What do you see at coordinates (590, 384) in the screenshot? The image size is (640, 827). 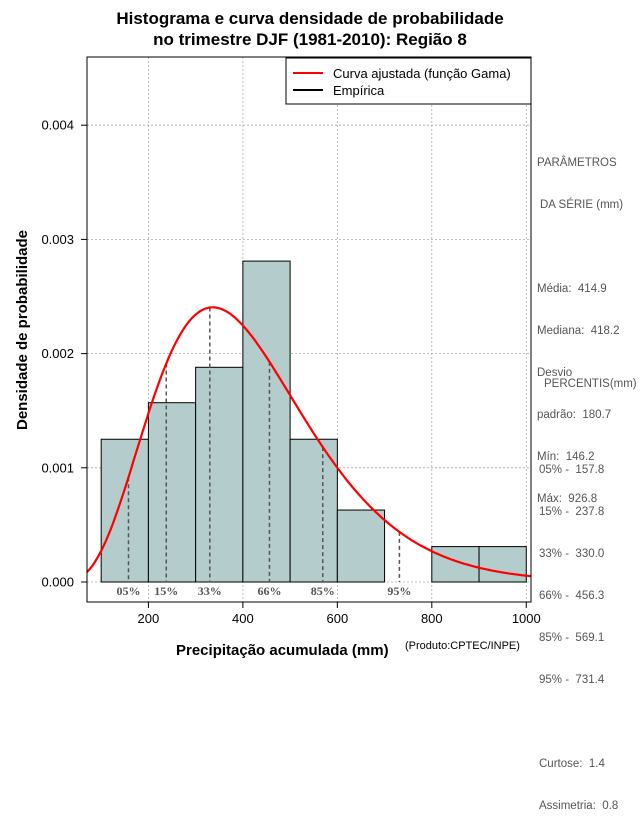 I see `percentile-heading: PERCENTIS(mm)` at bounding box center [590, 384].